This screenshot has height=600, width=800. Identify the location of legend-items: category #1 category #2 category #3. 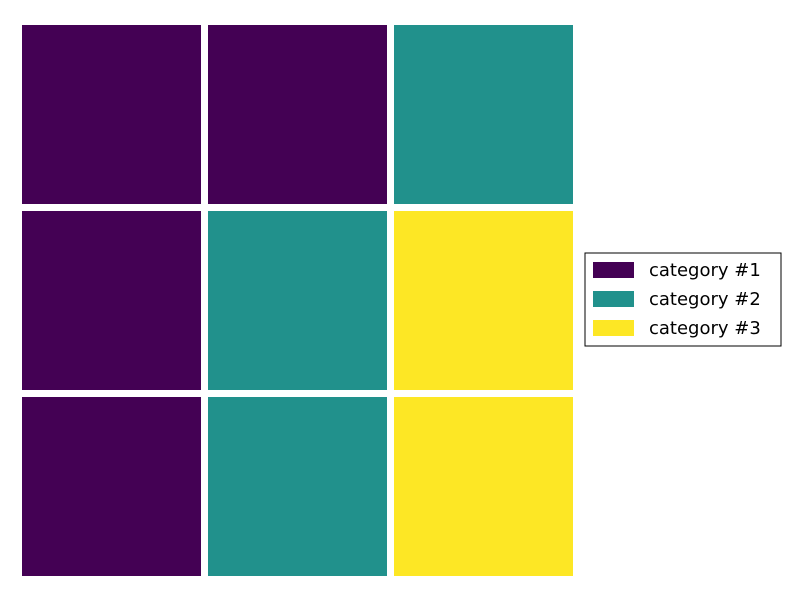
(677, 299).